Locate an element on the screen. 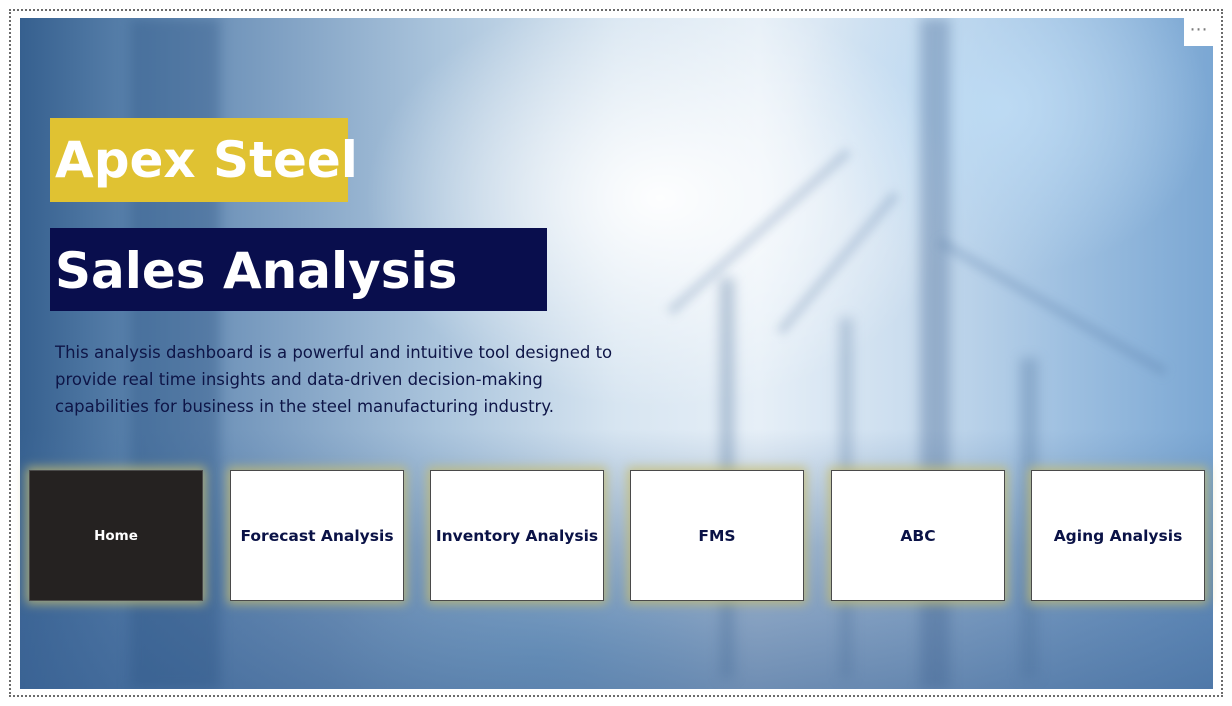 This screenshot has width=1232, height=706. nav-button-abc: ABC is located at coordinates (918, 535).